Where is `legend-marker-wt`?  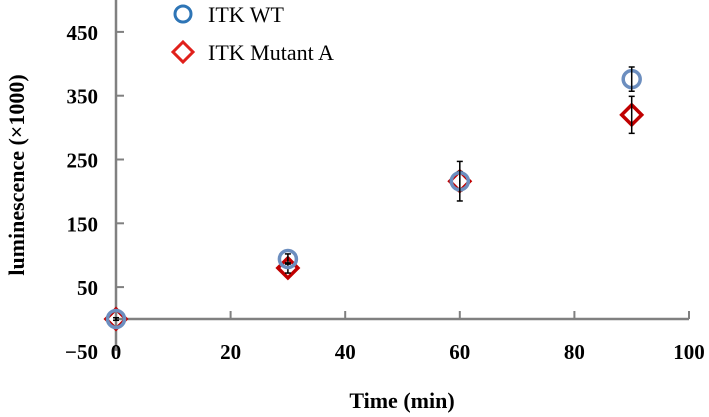 legend-marker-wt is located at coordinates (183, 14).